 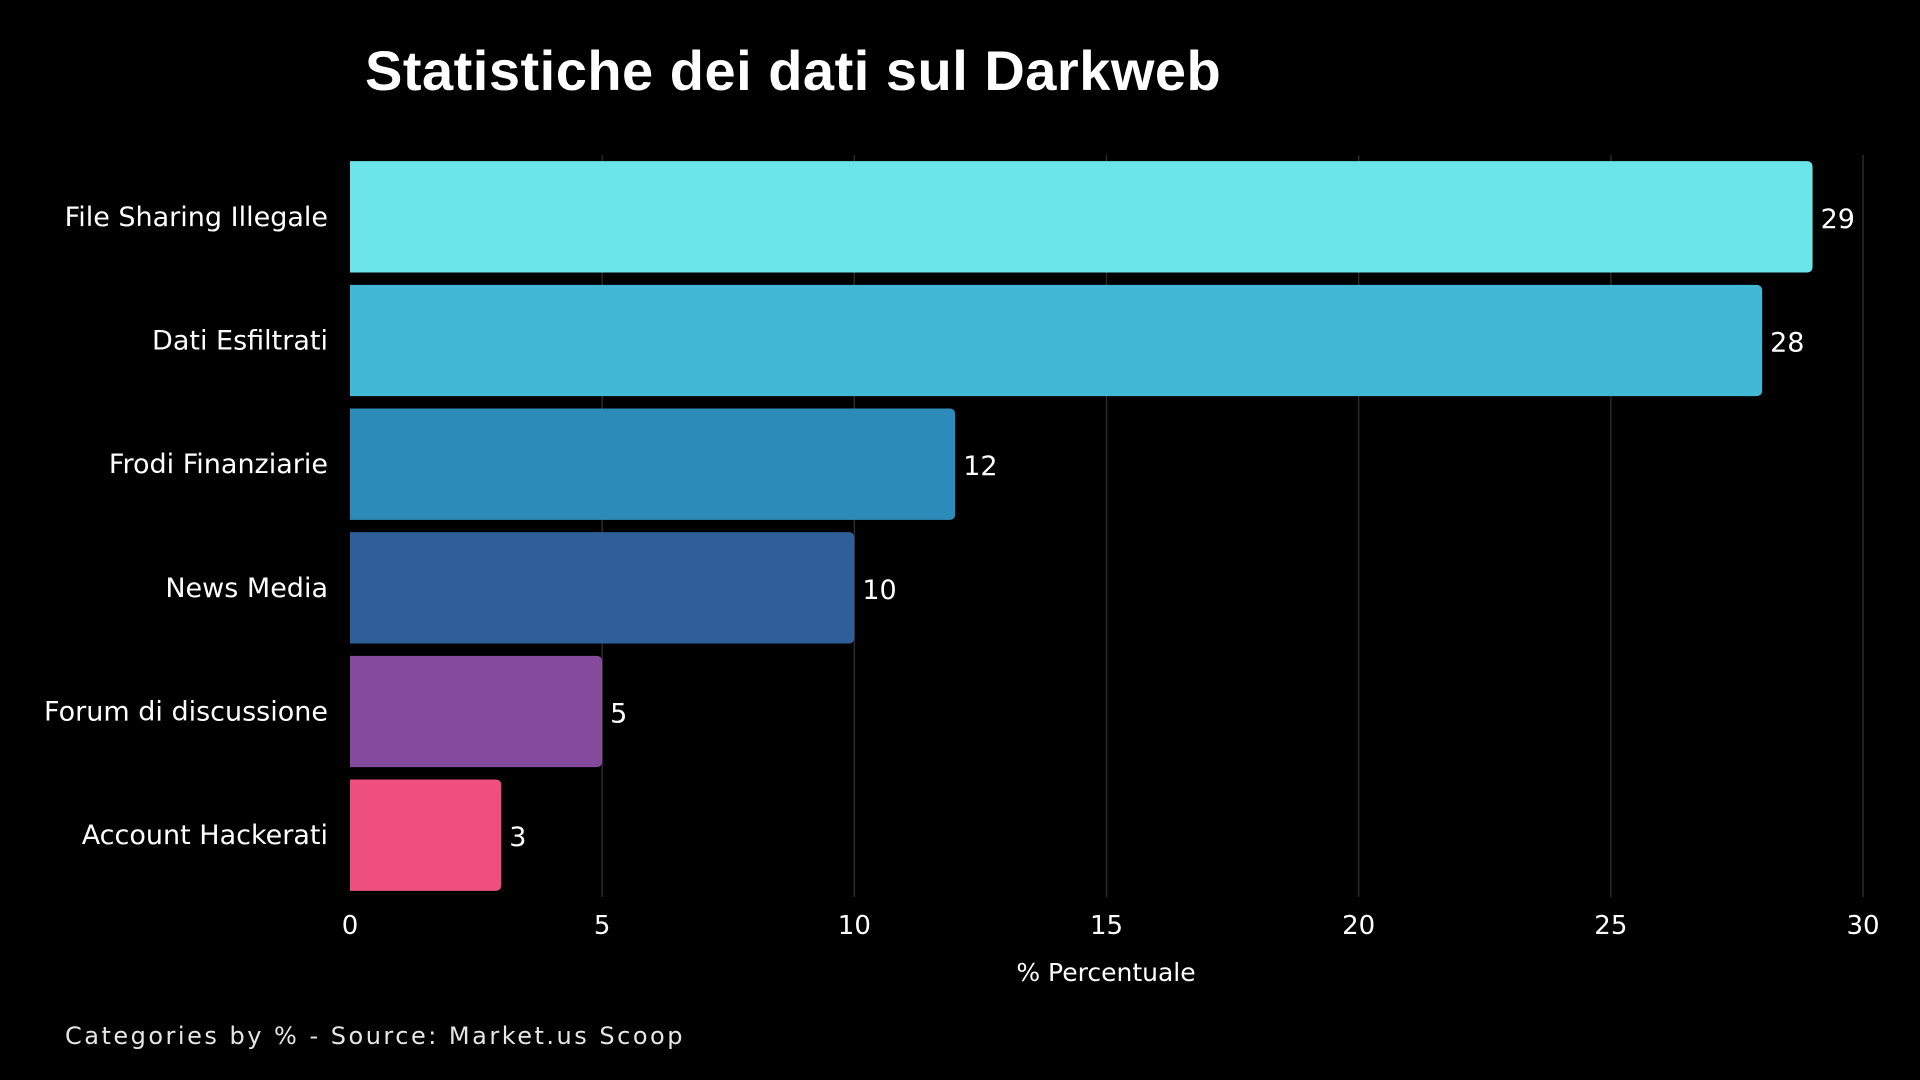 I want to click on x-tick-label: 5, so click(x=602, y=926).